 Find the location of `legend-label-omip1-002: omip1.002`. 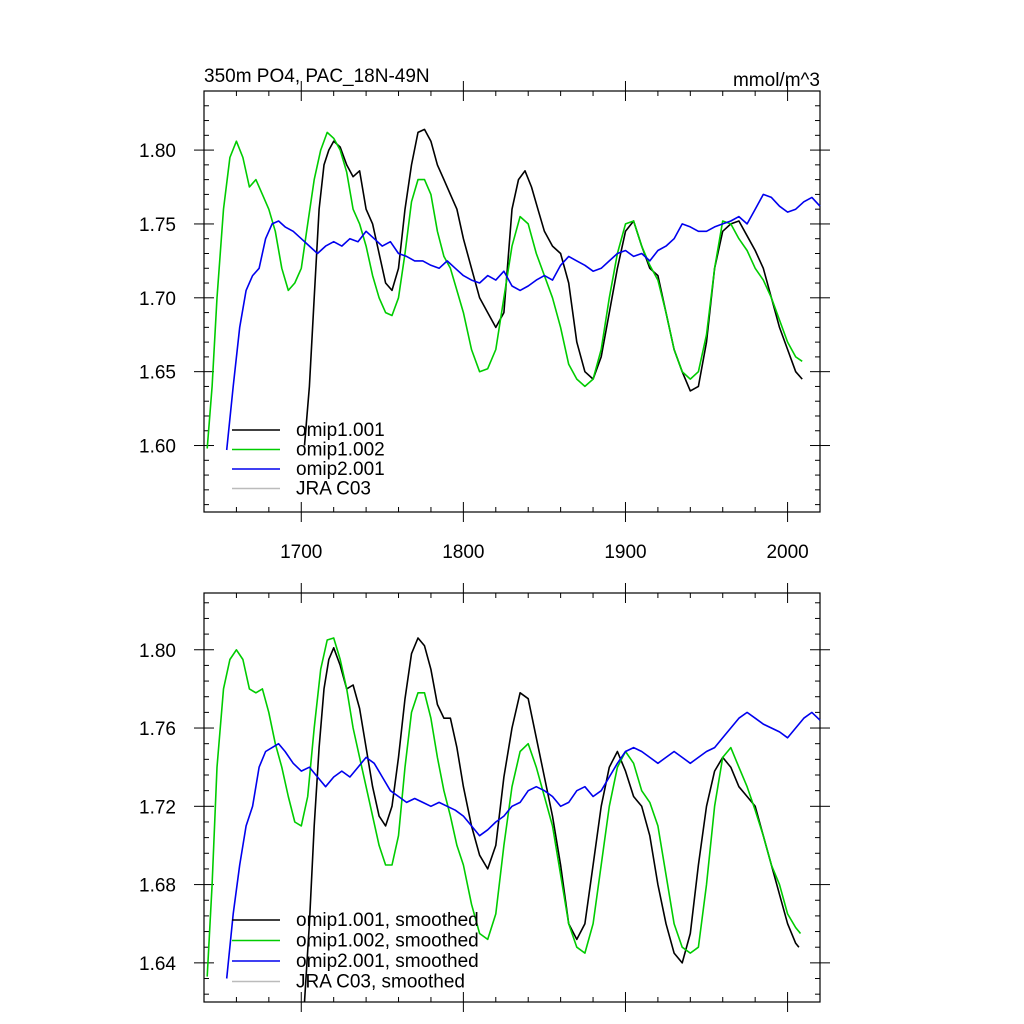

legend-label-omip1-002: omip1.002 is located at coordinates (340, 450).